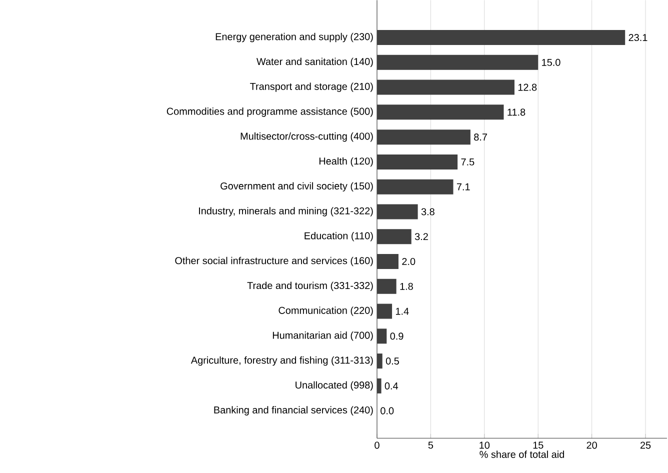 The width and height of the screenshot is (668, 473). I want to click on data-label: 7.1, so click(463, 186).